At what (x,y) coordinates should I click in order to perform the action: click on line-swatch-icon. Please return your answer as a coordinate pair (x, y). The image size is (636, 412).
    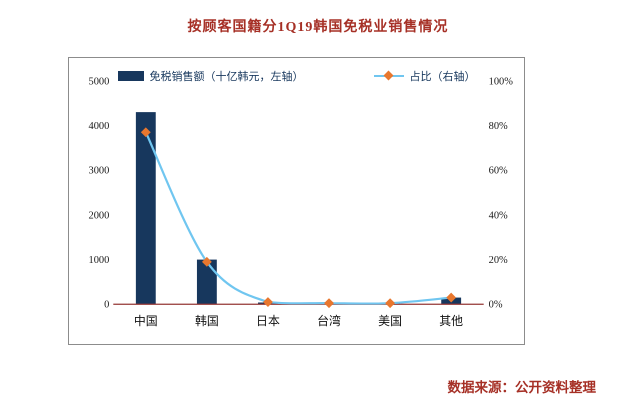
    Looking at the image, I should click on (388, 75).